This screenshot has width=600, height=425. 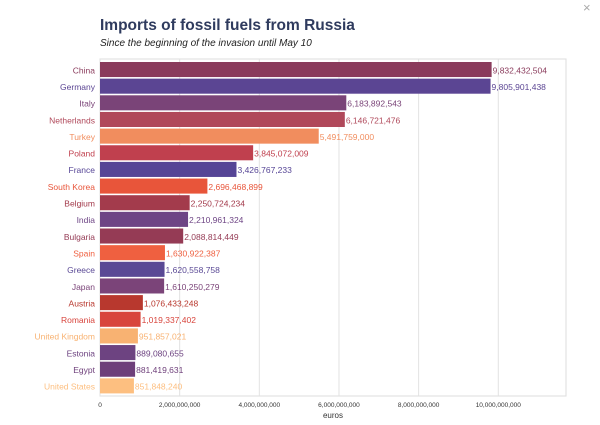 What do you see at coordinates (72, 120) in the screenshot?
I see `category-label: Netherlands` at bounding box center [72, 120].